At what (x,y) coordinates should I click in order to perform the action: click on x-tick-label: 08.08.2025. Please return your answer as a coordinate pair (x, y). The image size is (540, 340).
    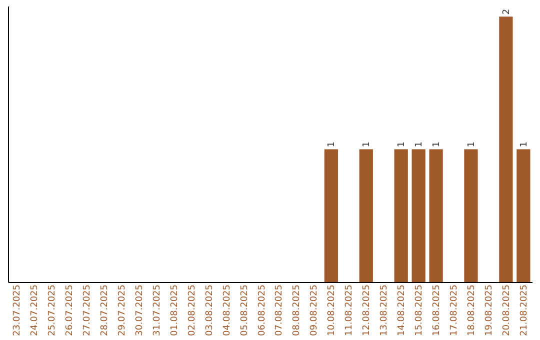
    Looking at the image, I should click on (297, 310).